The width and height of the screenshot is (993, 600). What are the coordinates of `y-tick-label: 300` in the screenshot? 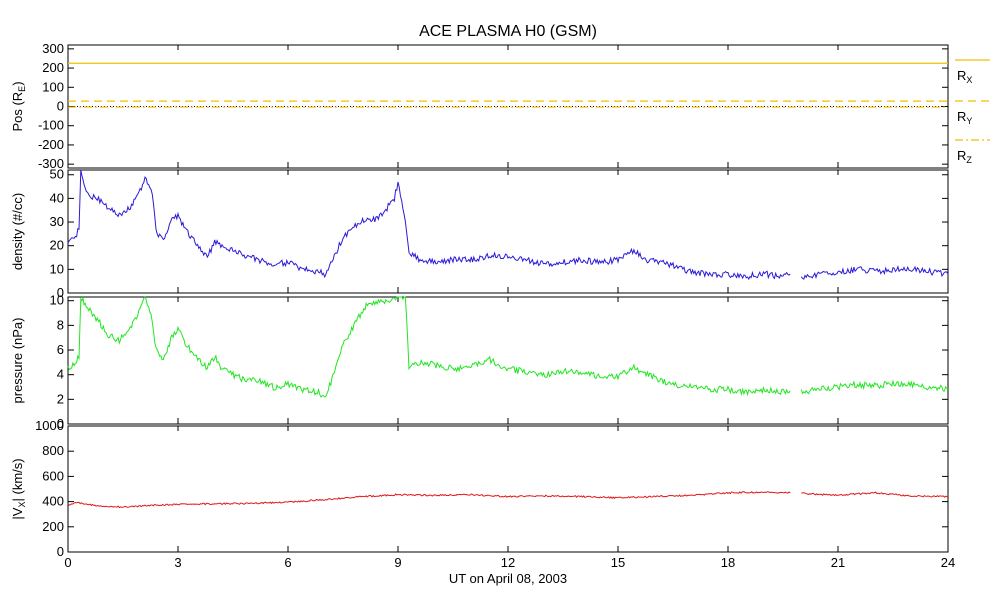 It's located at (53, 48).